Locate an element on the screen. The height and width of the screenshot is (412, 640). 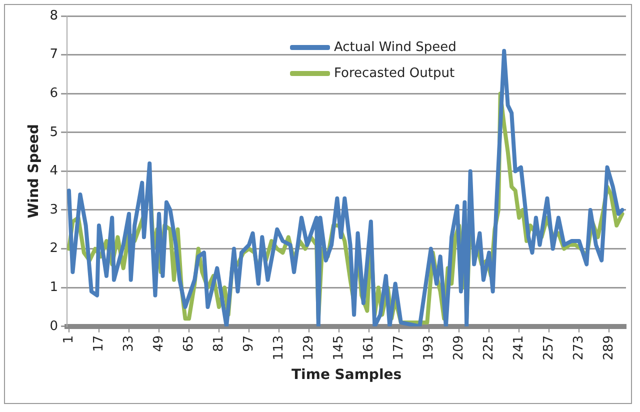
x-tick-label: 273 is located at coordinates (578, 347).